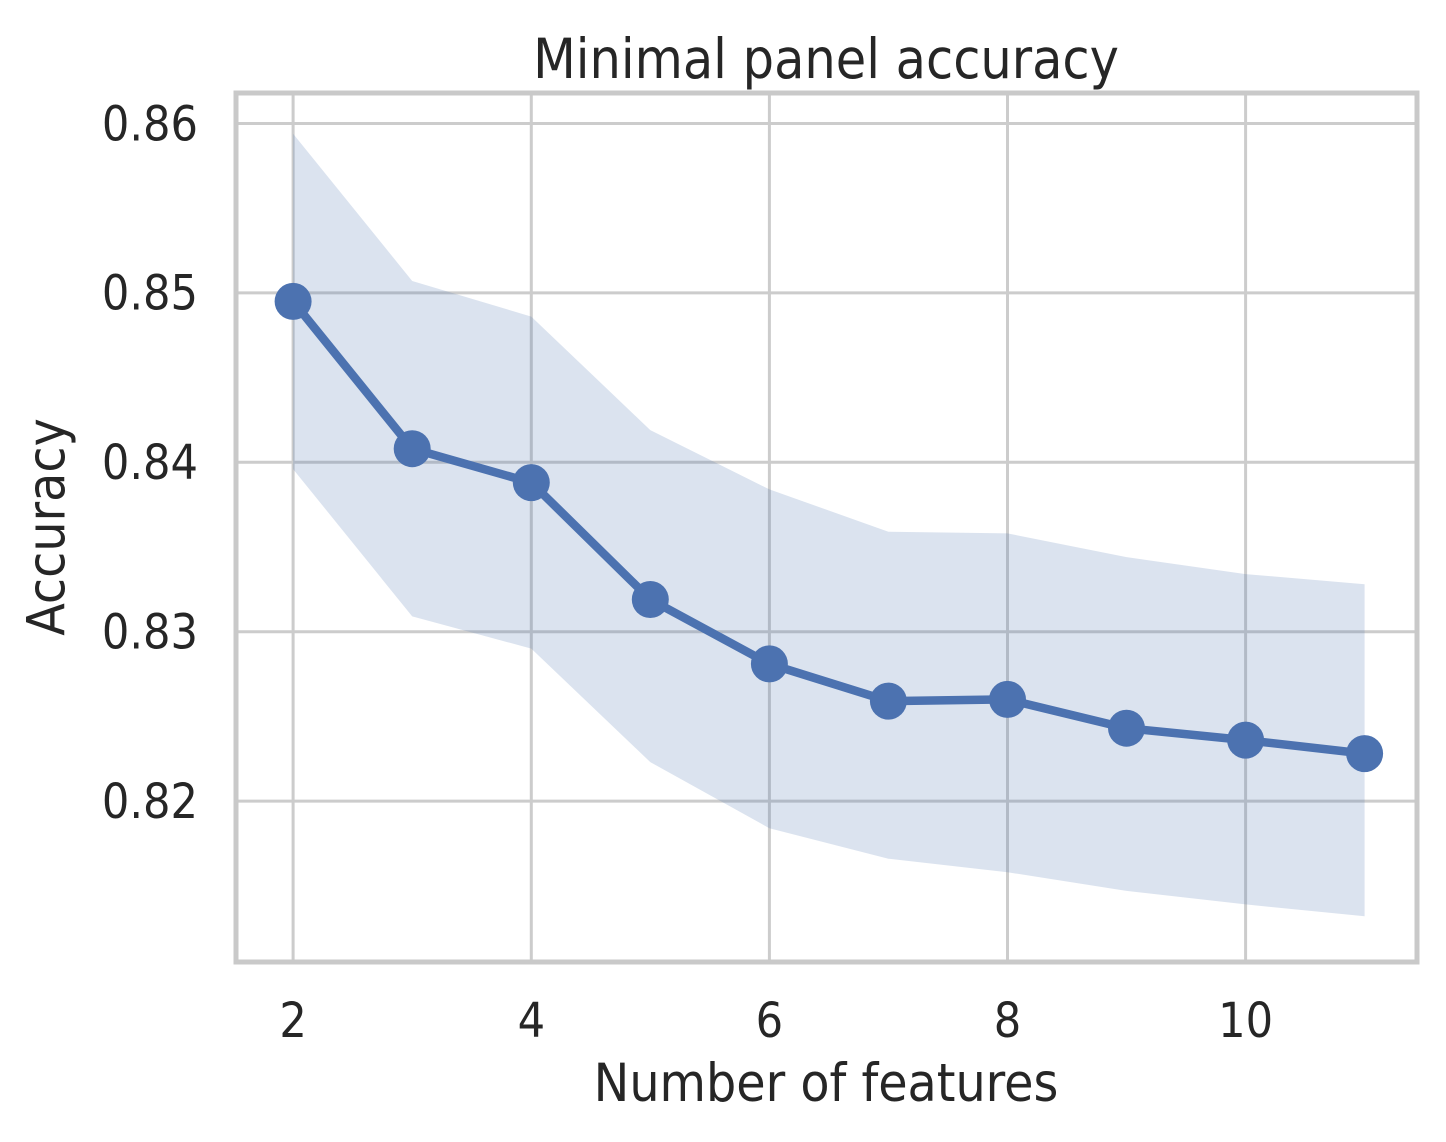 The height and width of the screenshot is (1142, 1446). I want to click on x-tick-label: 4, so click(531, 1021).